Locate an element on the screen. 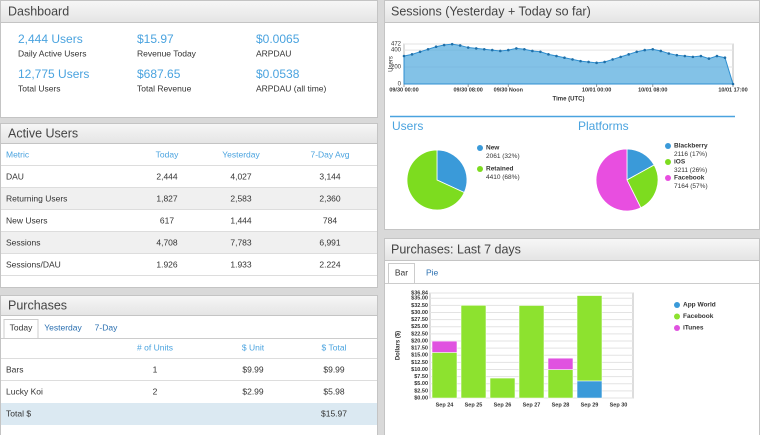 The image size is (760, 435). table-cell: DAU is located at coordinates (15, 176).